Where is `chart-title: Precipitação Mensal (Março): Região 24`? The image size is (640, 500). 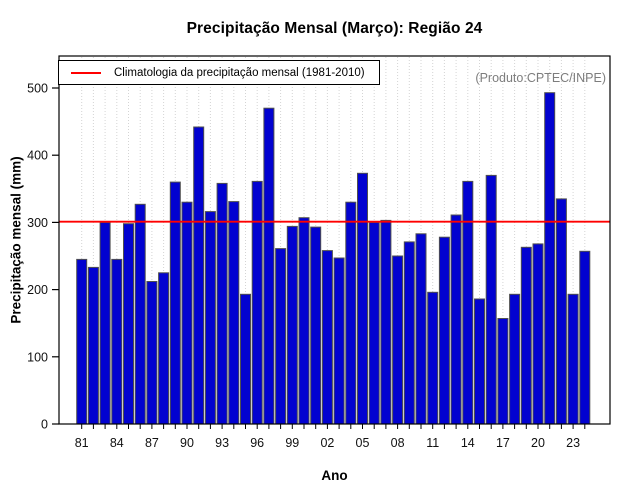 chart-title: Precipitação Mensal (Março): Região 24 is located at coordinates (334, 28).